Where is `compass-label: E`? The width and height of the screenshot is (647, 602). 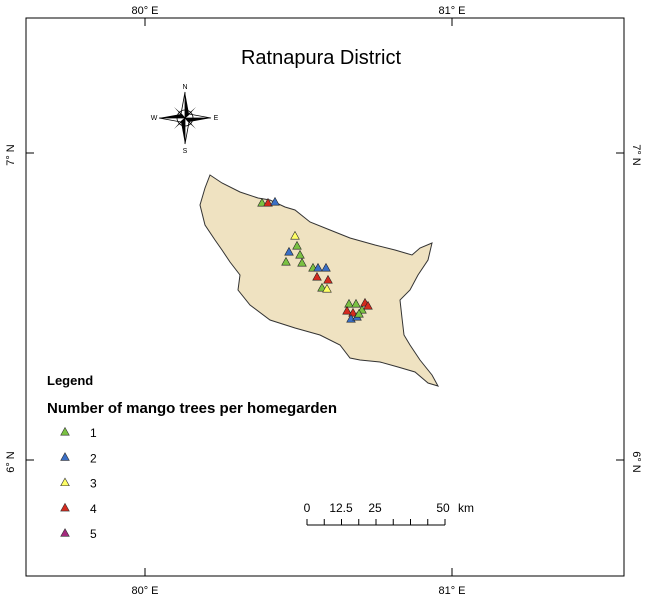
compass-label: E is located at coordinates (216, 118).